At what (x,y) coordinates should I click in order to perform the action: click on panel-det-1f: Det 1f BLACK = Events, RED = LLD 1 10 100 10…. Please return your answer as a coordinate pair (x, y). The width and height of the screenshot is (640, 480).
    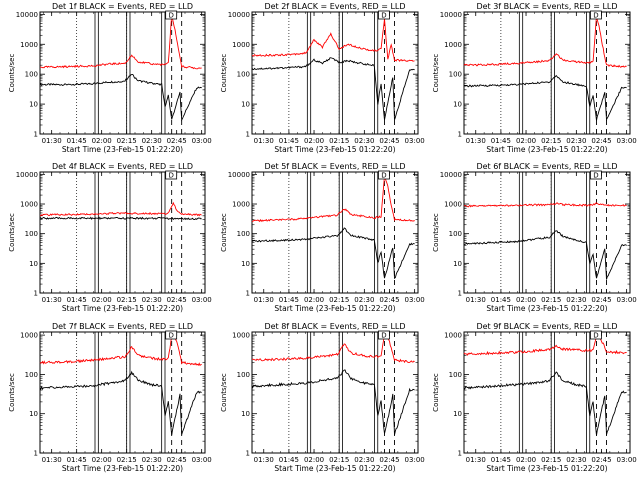
    Looking at the image, I should click on (110, 78).